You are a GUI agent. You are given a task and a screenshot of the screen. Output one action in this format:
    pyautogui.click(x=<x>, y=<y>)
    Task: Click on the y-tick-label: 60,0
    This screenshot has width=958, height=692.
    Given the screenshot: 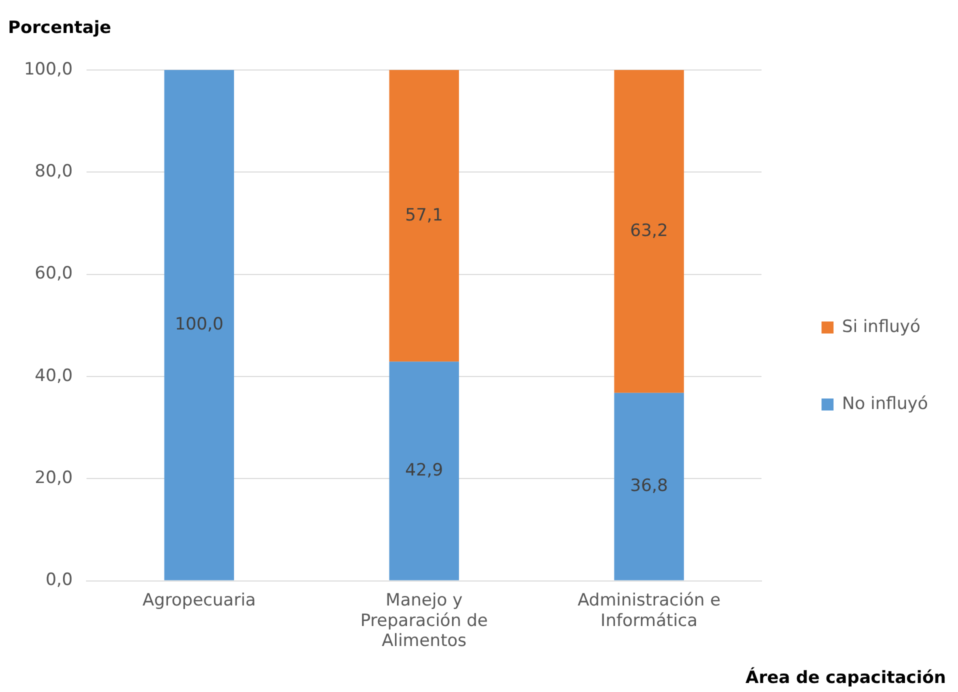 What is the action you would take?
    pyautogui.click(x=53, y=274)
    